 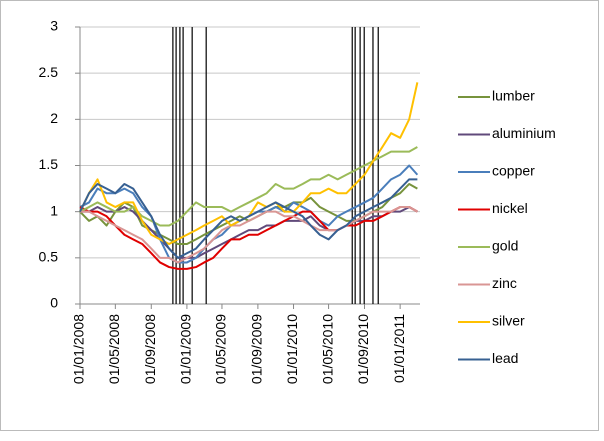 I want to click on x-tick-label: 01/05/2009, so click(x=221, y=349).